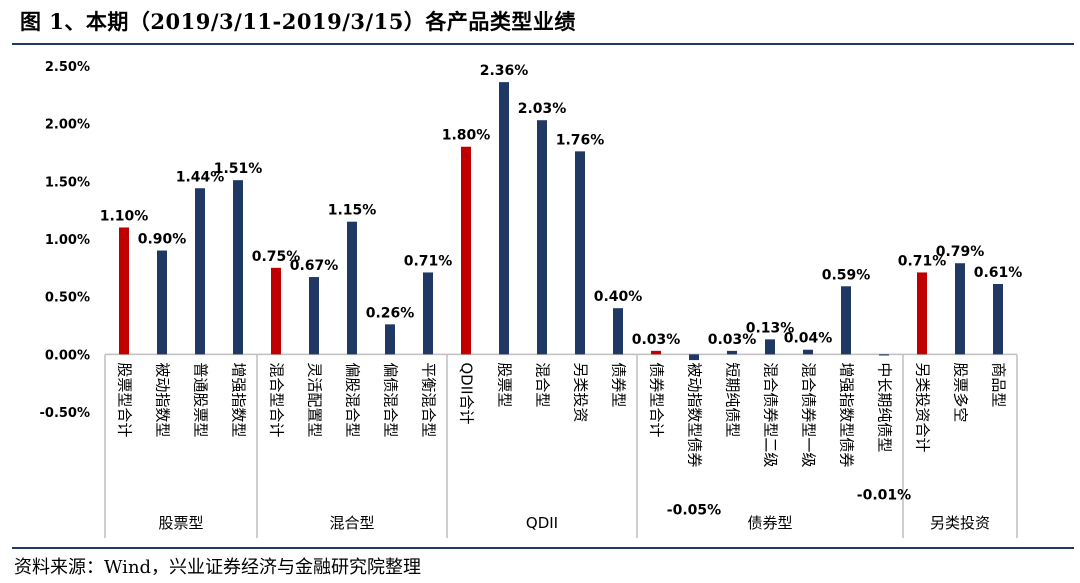 The width and height of the screenshot is (1080, 583). Describe the element at coordinates (543, 384) in the screenshot. I see `category-label: 混合型` at that location.